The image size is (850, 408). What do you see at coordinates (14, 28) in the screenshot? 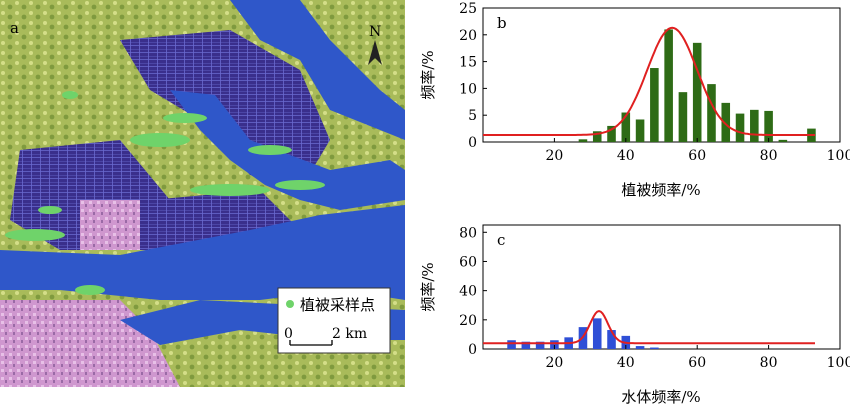
I see `map-panel-label: a` at bounding box center [14, 28].